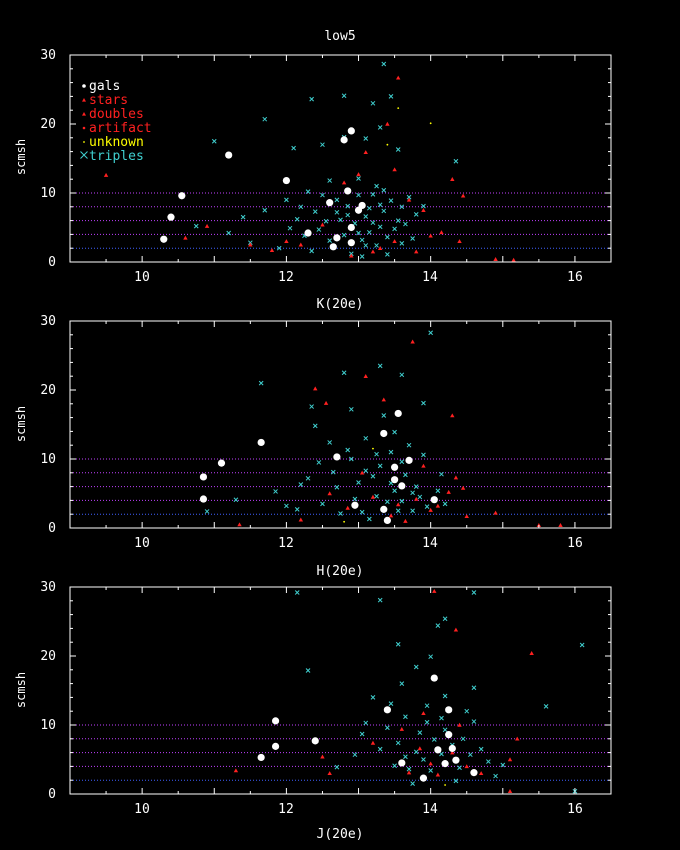 This screenshot has width=680, height=850. Describe the element at coordinates (340, 834) in the screenshot. I see `x-axis-label: J(20e)` at that location.